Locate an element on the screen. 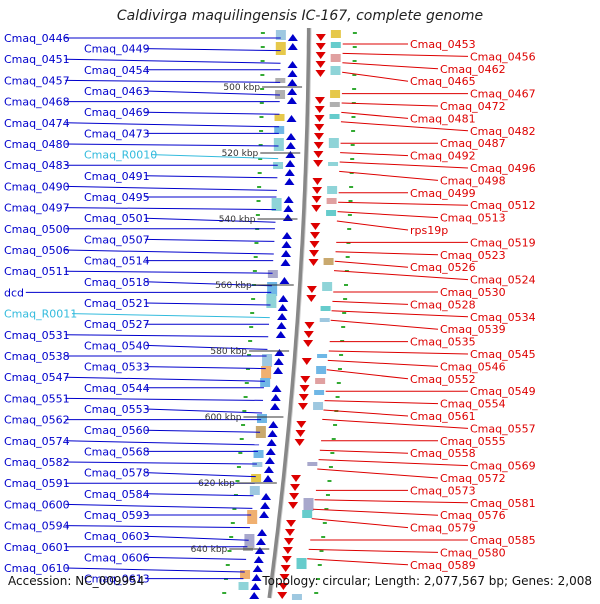  left-gene-label: Cmaq_0474 is located at coordinates (37, 123).